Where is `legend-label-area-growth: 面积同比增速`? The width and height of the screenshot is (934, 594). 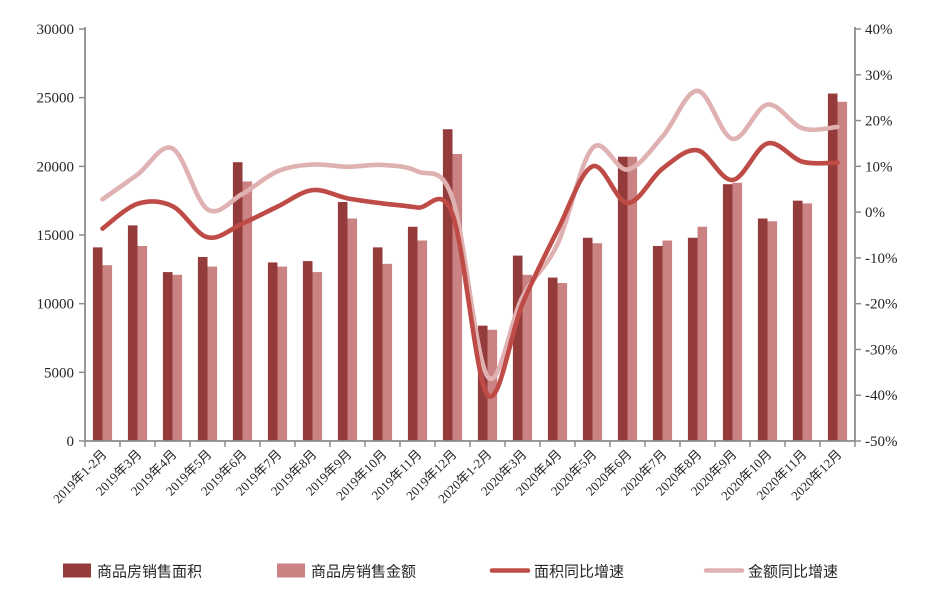
legend-label-area-growth: 面积同比增速 is located at coordinates (579, 572).